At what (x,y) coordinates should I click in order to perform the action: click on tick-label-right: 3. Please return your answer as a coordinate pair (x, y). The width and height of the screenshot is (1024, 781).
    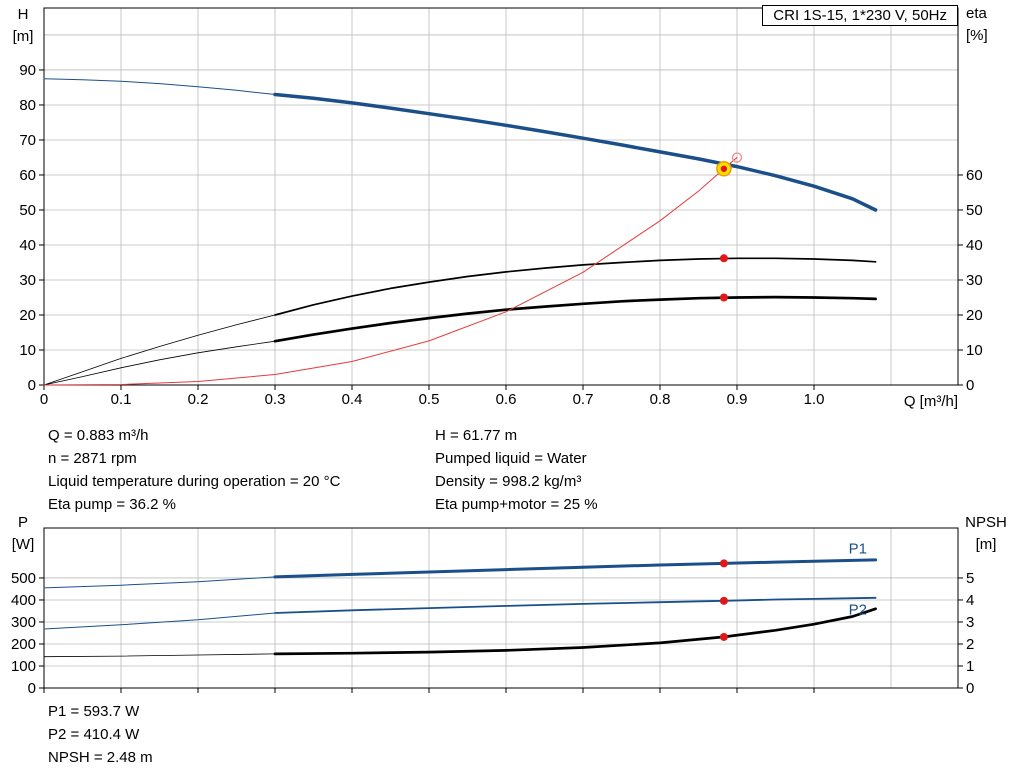
    Looking at the image, I should click on (970, 622).